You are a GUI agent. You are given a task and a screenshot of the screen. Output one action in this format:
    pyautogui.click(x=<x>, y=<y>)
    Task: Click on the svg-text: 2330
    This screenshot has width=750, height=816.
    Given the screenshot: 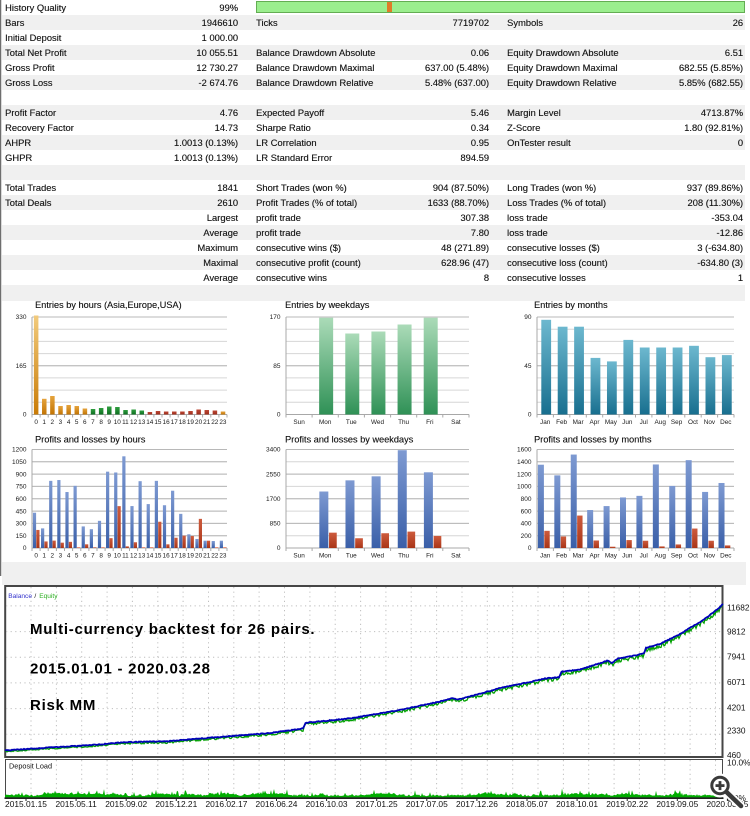 What is the action you would take?
    pyautogui.click(x=736, y=731)
    